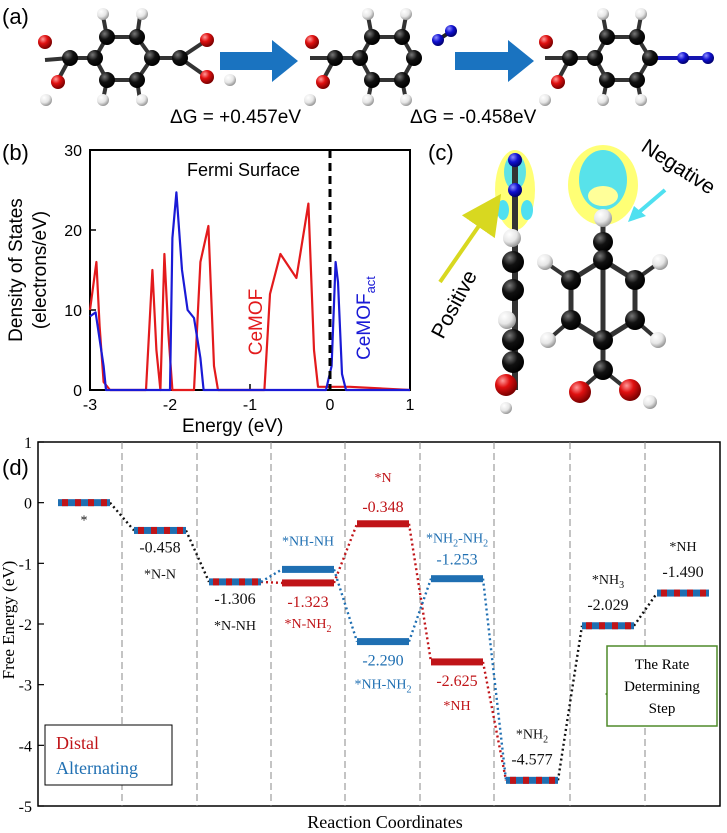 This screenshot has width=727, height=833. Describe the element at coordinates (160, 574) in the screenshot. I see `intermediate-label: *N-N` at that location.